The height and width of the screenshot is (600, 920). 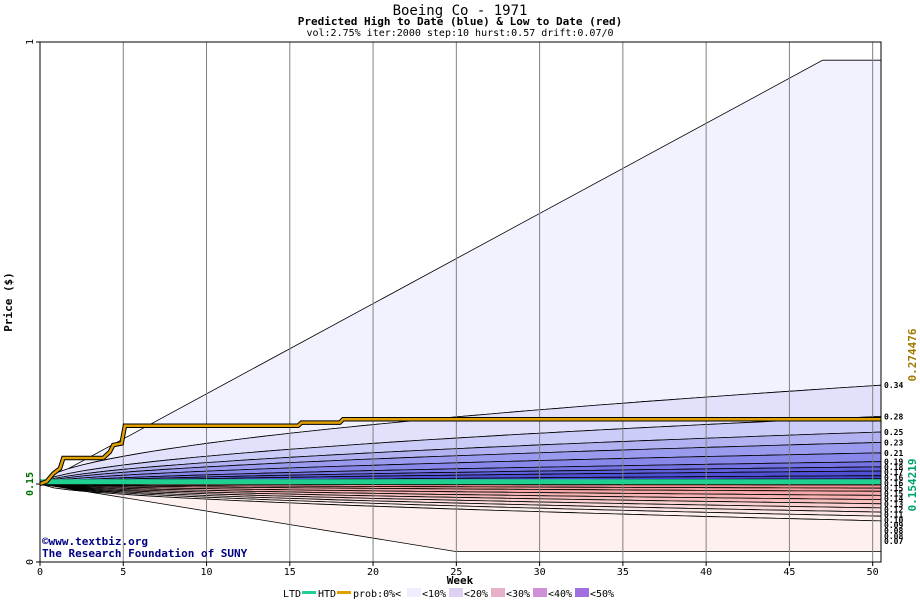 What do you see at coordinates (377, 594) in the screenshot?
I see `legend-prob-label: prob:0%<` at bounding box center [377, 594].